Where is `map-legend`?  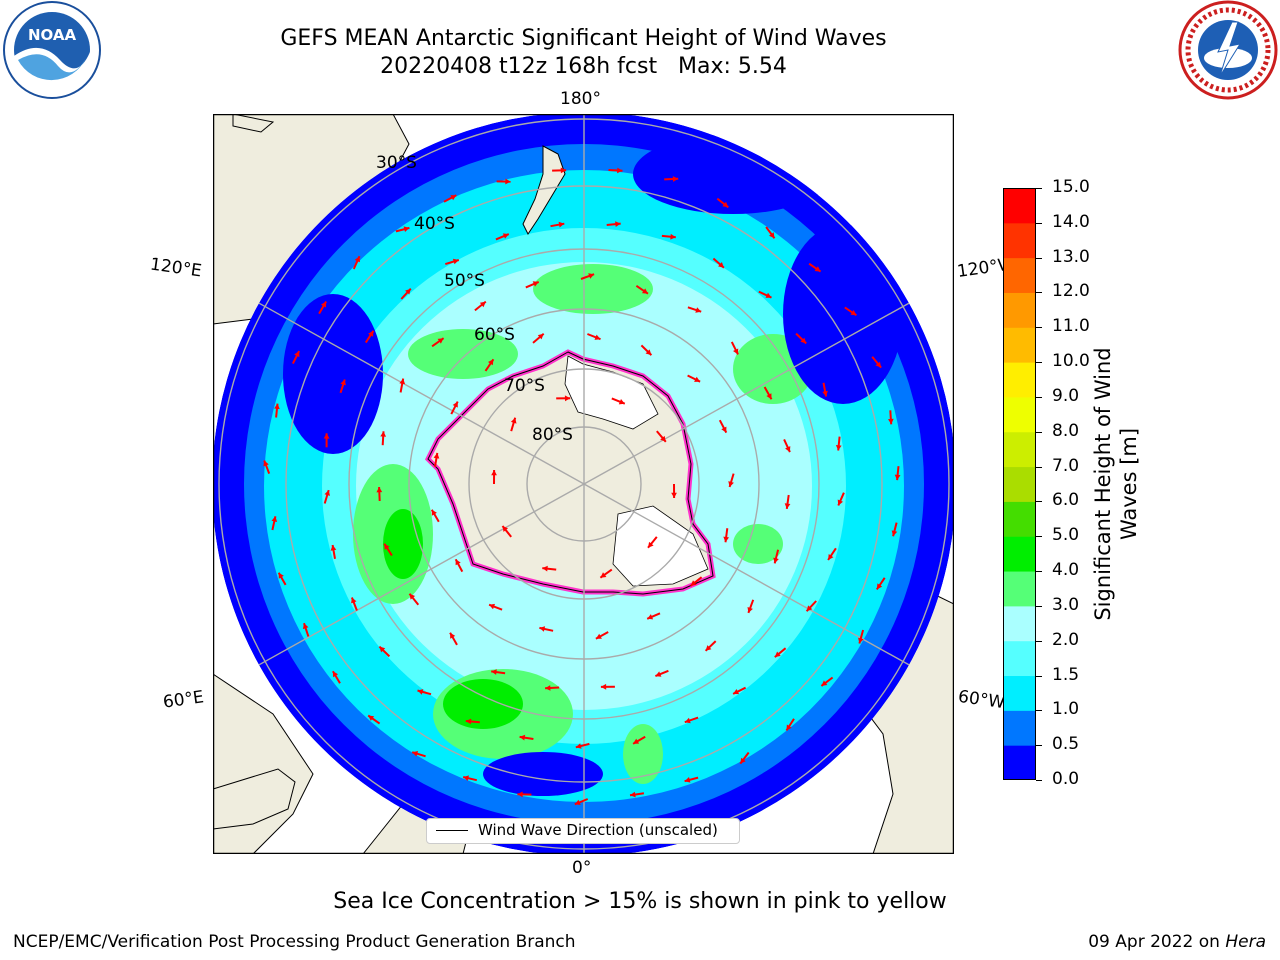 map-legend is located at coordinates (583, 831).